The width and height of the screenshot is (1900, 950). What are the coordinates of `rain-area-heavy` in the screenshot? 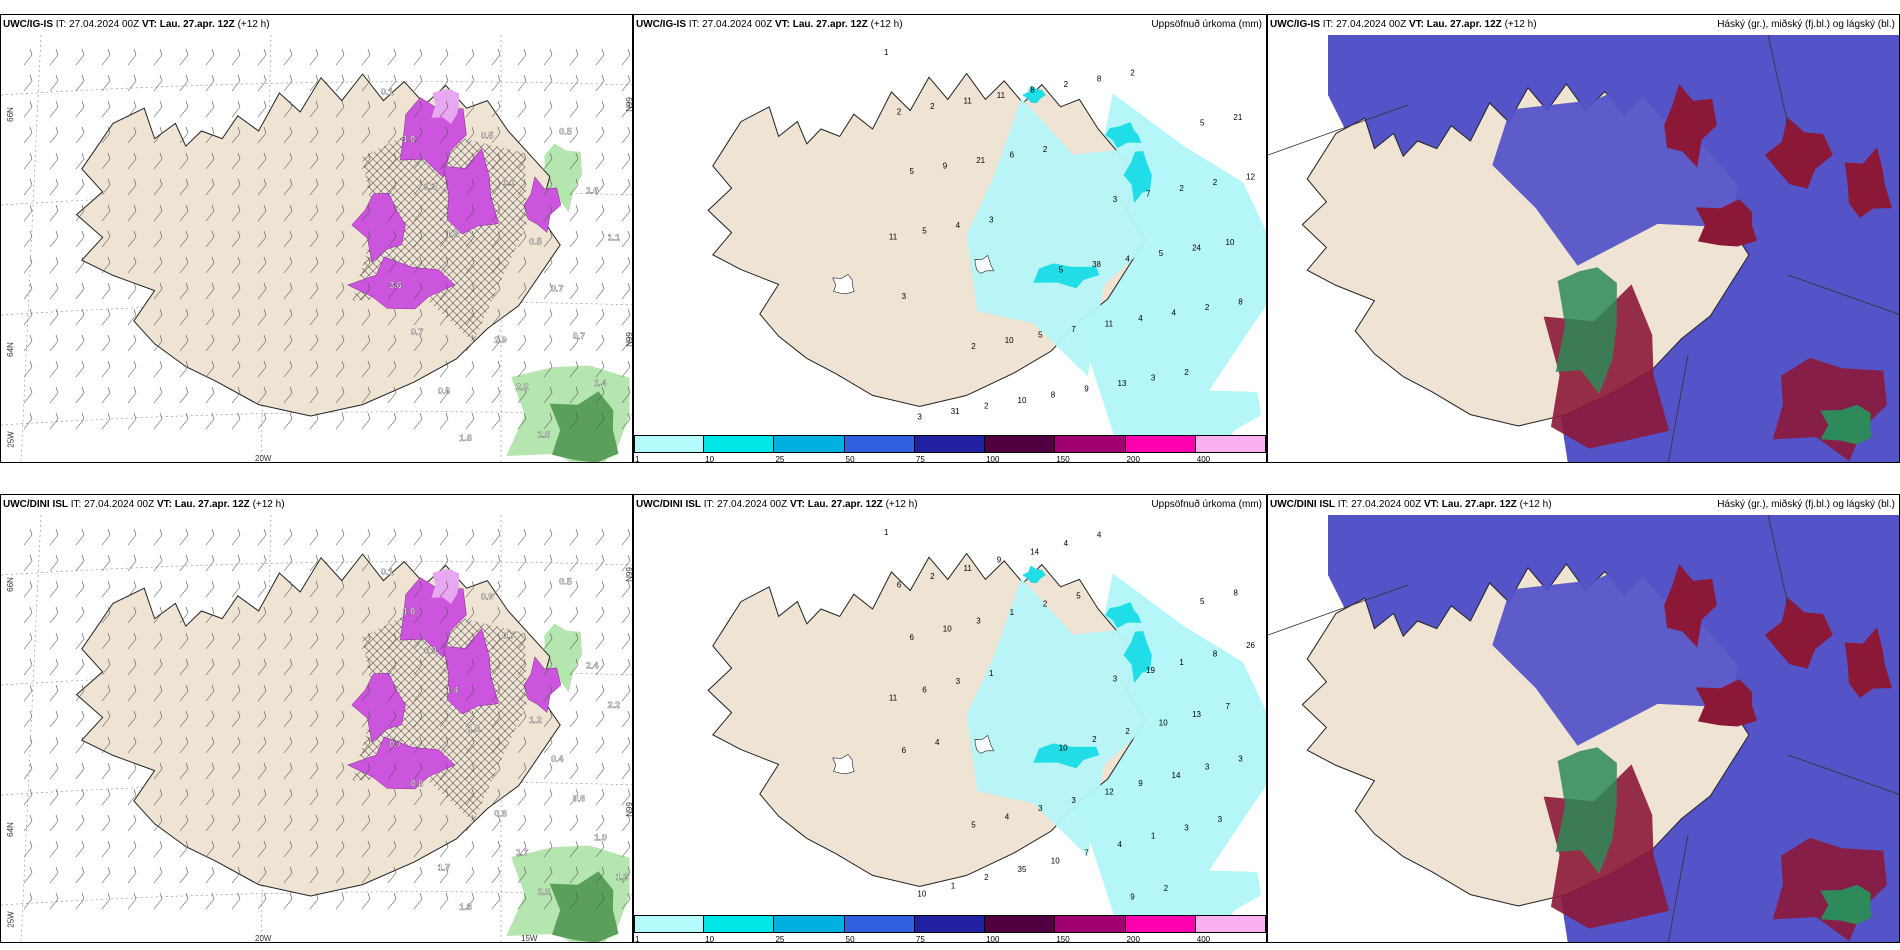 It's located at (584, 906).